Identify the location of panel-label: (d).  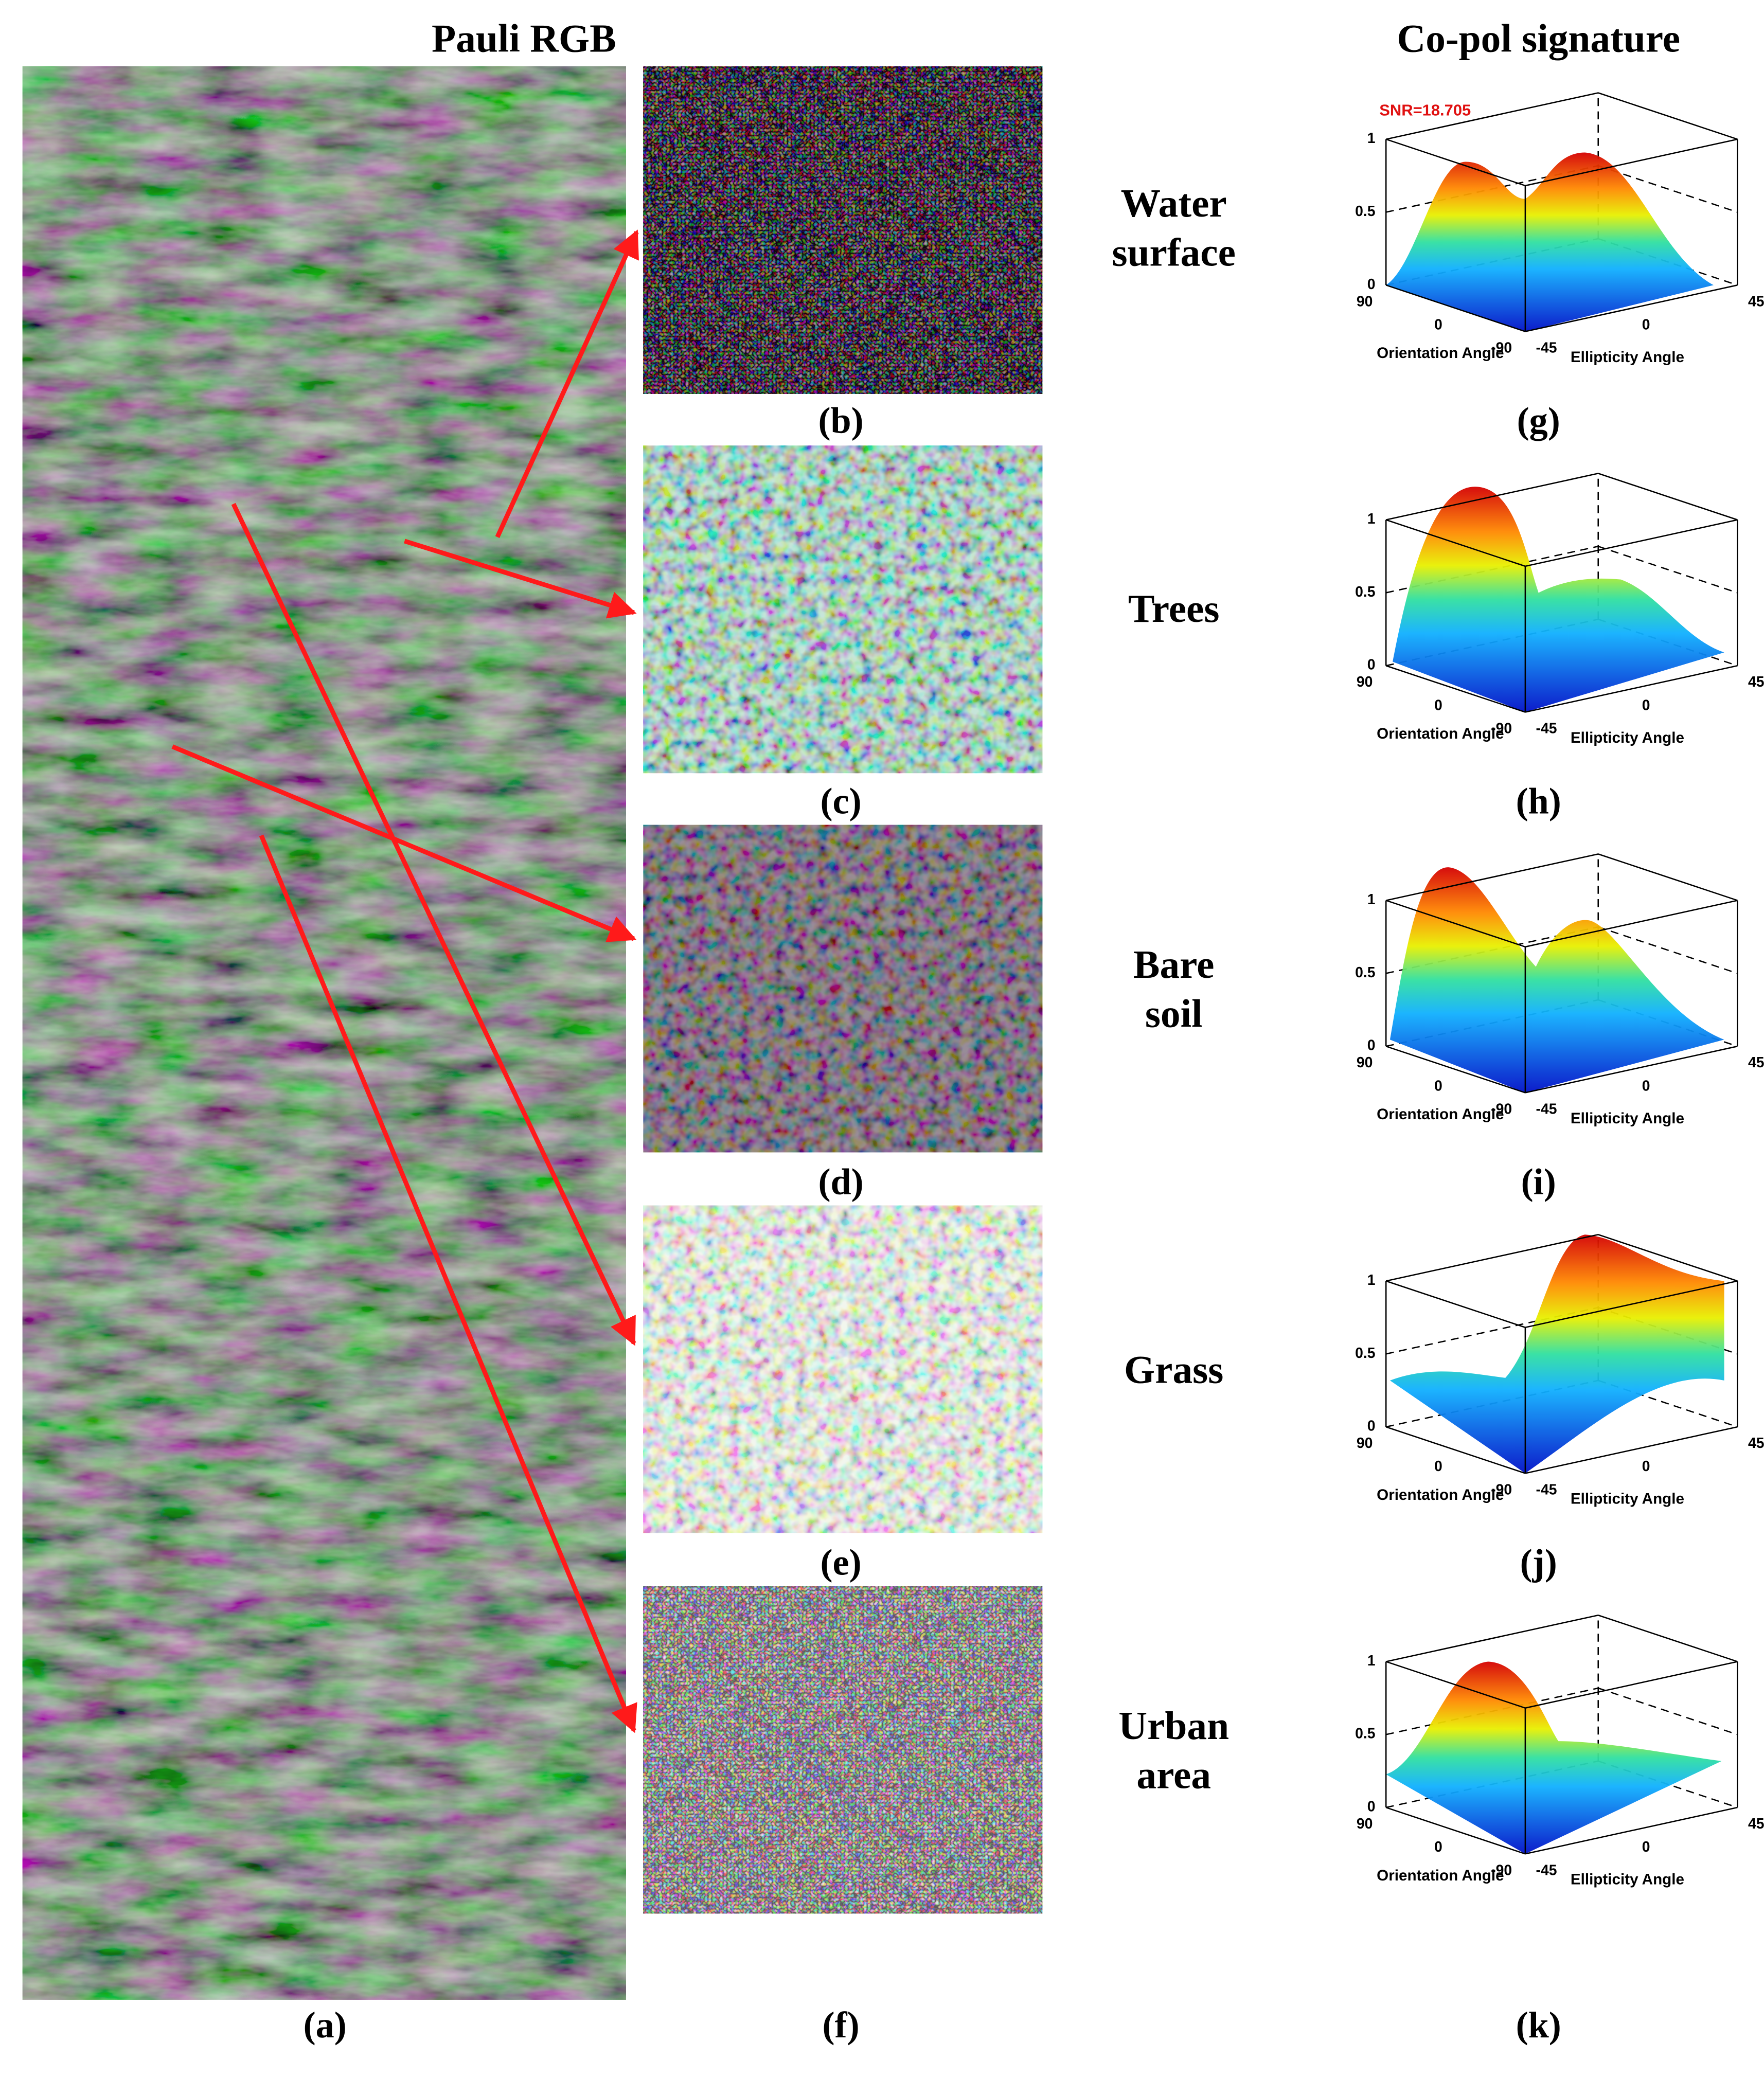
(841, 1181).